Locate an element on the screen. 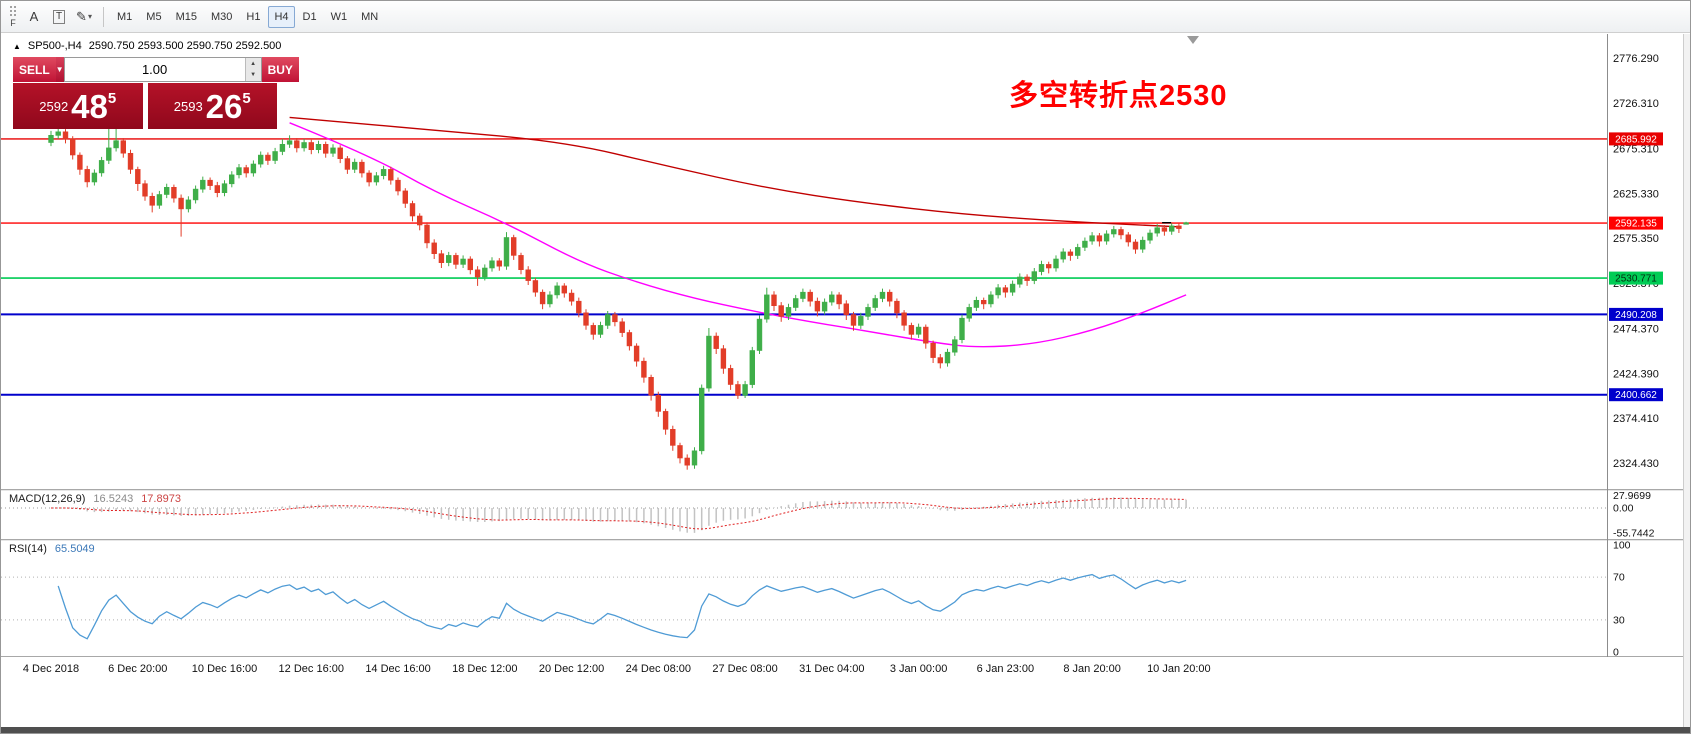 The width and height of the screenshot is (1691, 734). macd-axis-label: 27.9699 is located at coordinates (1632, 496).